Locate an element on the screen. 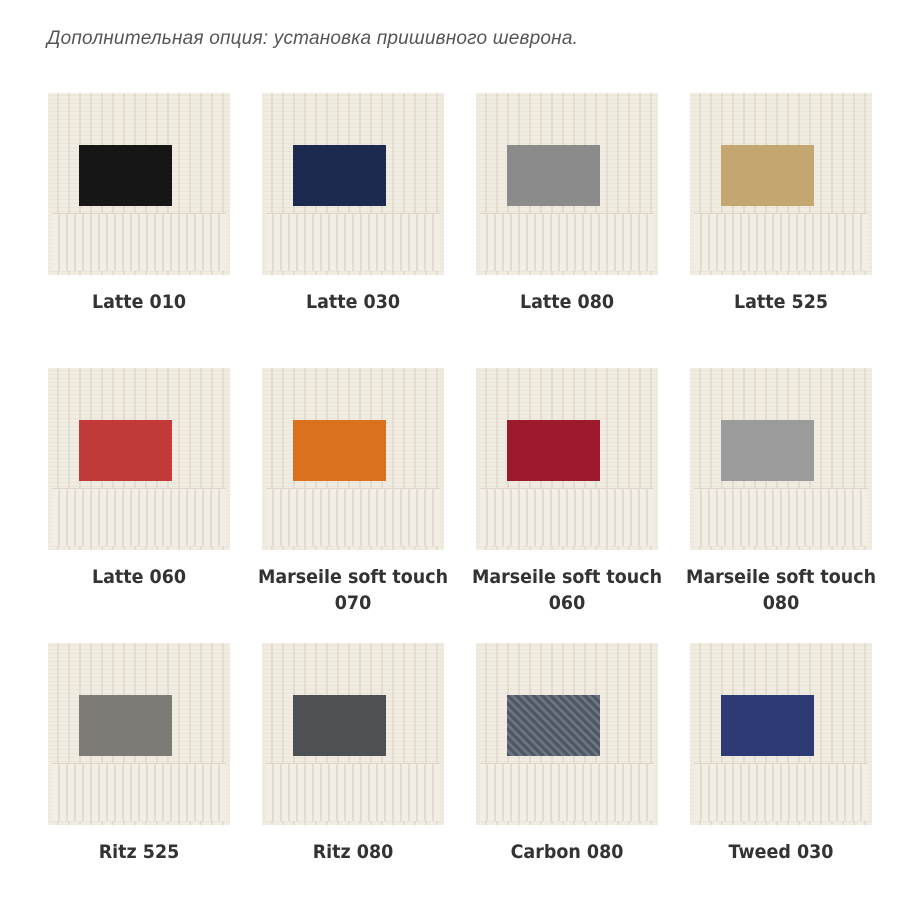  option-label: Carbon 080 is located at coordinates (567, 852).